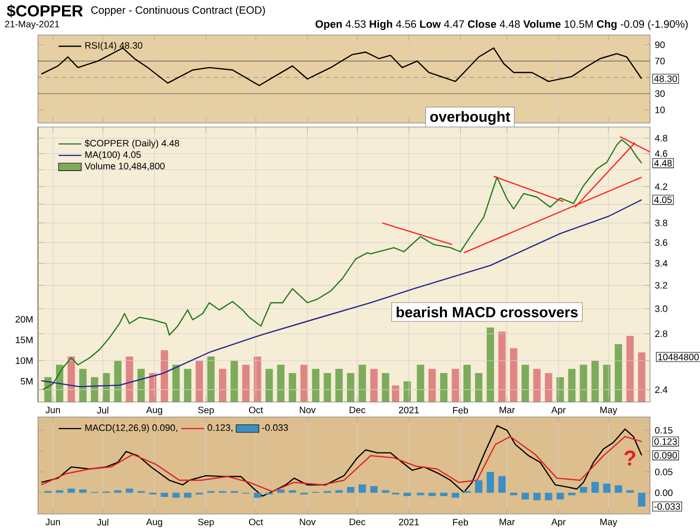  What do you see at coordinates (663, 163) in the screenshot?
I see `annotation: 4.48` at bounding box center [663, 163].